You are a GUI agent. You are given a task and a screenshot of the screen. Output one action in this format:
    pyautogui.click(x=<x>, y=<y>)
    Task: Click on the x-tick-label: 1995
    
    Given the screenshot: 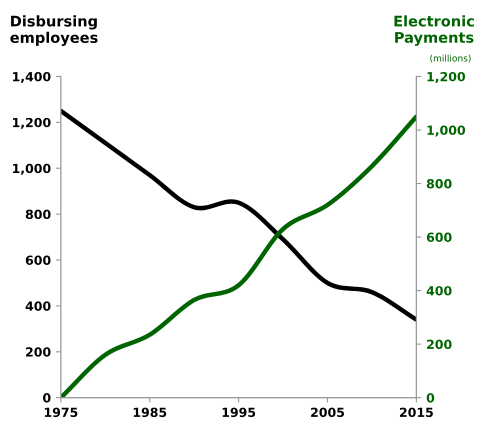 What is the action you would take?
    pyautogui.click(x=239, y=413)
    